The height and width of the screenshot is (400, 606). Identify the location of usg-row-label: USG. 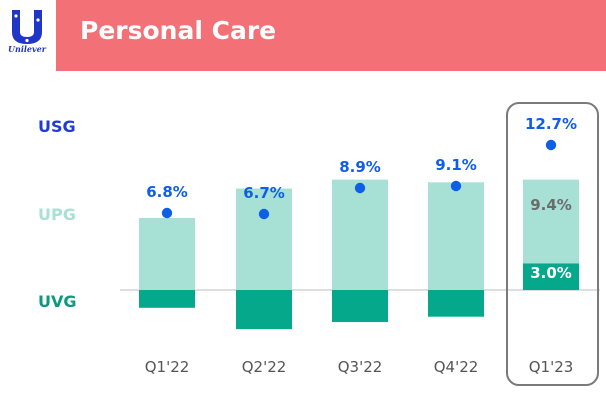
(57, 126).